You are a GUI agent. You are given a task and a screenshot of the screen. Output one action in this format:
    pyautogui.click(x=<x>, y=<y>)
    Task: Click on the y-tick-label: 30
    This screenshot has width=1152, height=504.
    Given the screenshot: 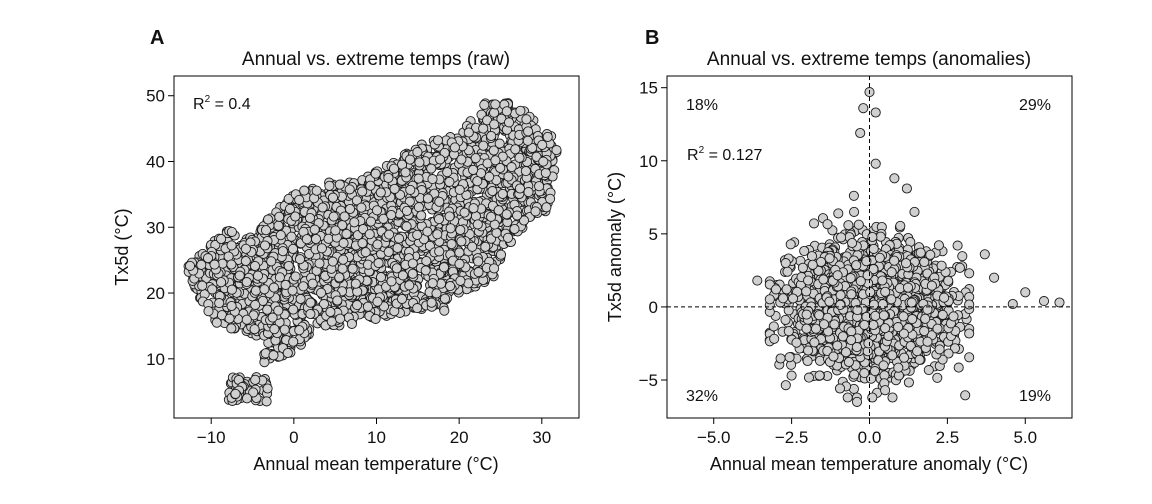 What is the action you would take?
    pyautogui.click(x=155, y=227)
    